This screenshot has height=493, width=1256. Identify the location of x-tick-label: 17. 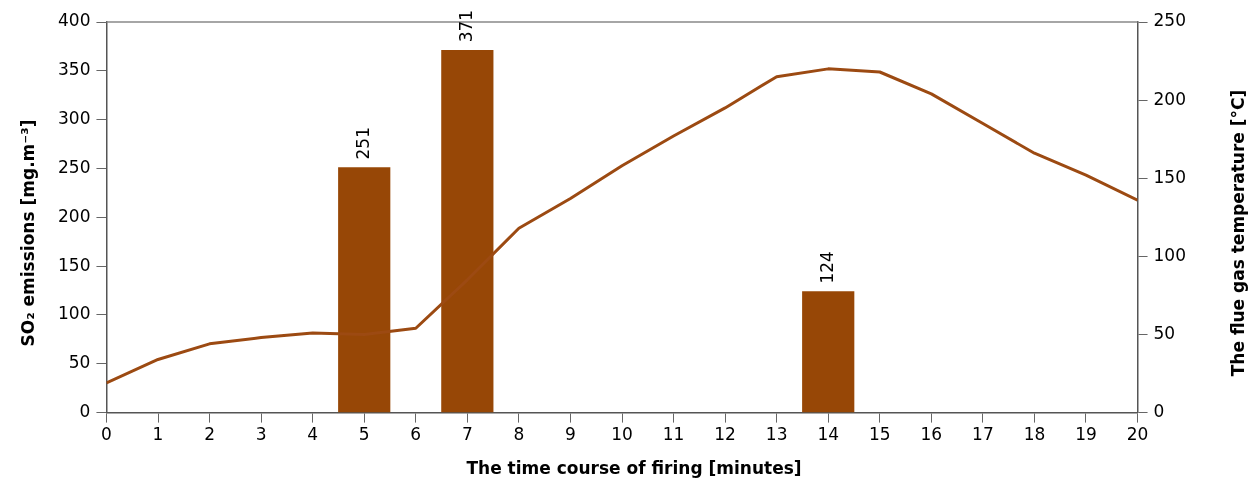
(983, 434).